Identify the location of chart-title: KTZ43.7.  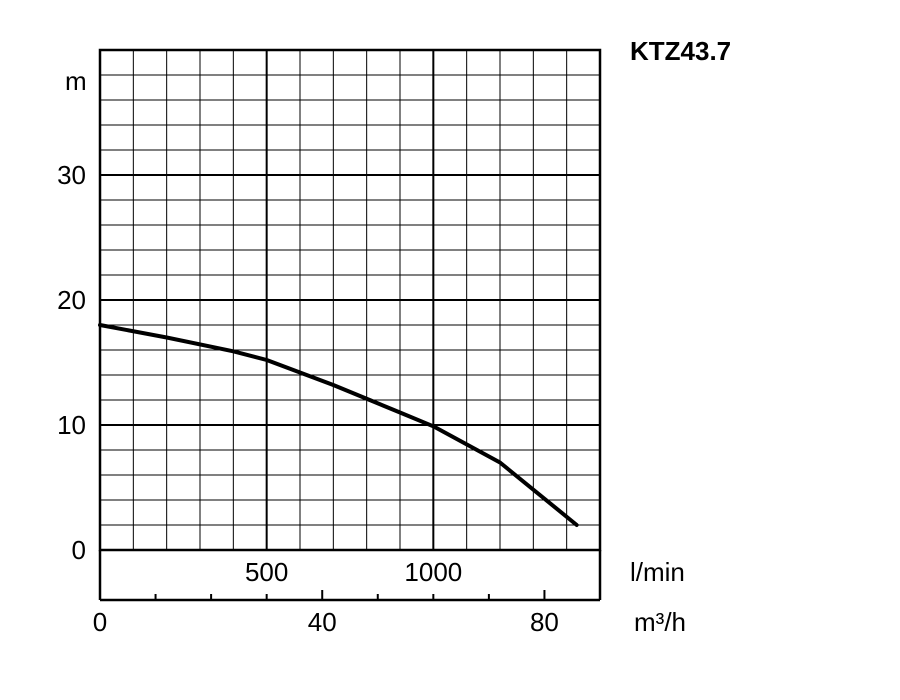
(680, 51).